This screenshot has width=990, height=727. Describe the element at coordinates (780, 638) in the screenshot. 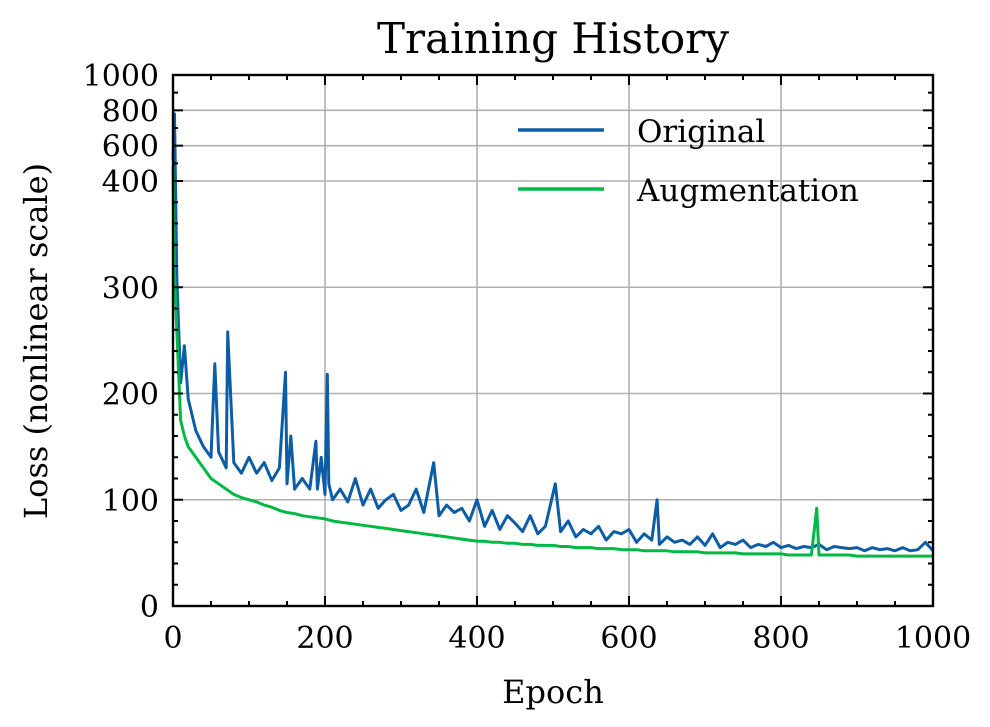

I see `x-tick-label: 800` at that location.